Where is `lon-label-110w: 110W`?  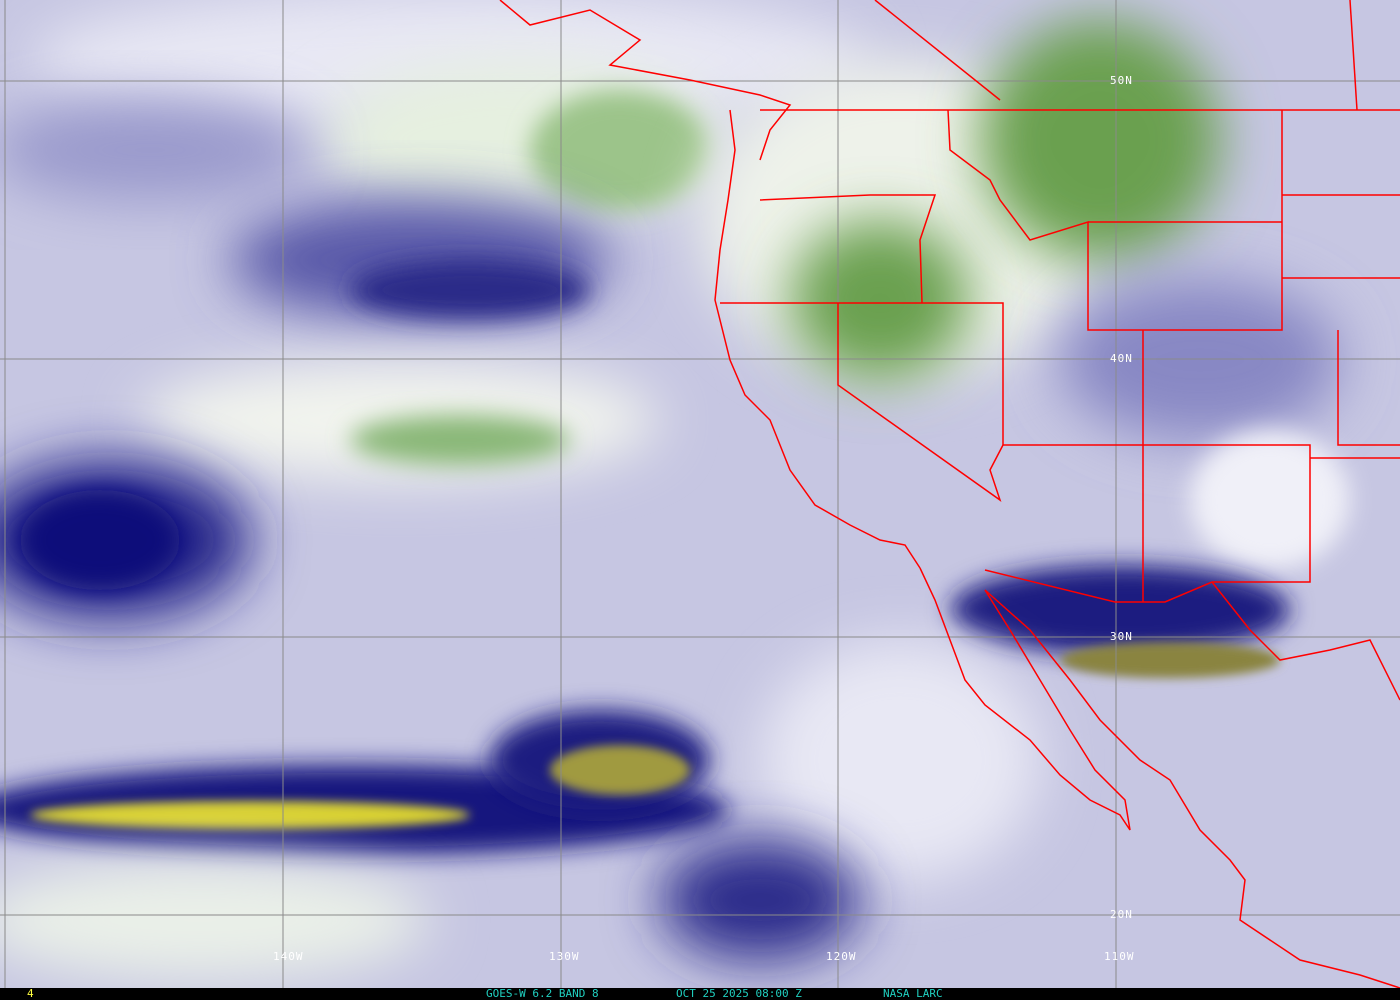
lon-label-110w: 110W is located at coordinates (1119, 956).